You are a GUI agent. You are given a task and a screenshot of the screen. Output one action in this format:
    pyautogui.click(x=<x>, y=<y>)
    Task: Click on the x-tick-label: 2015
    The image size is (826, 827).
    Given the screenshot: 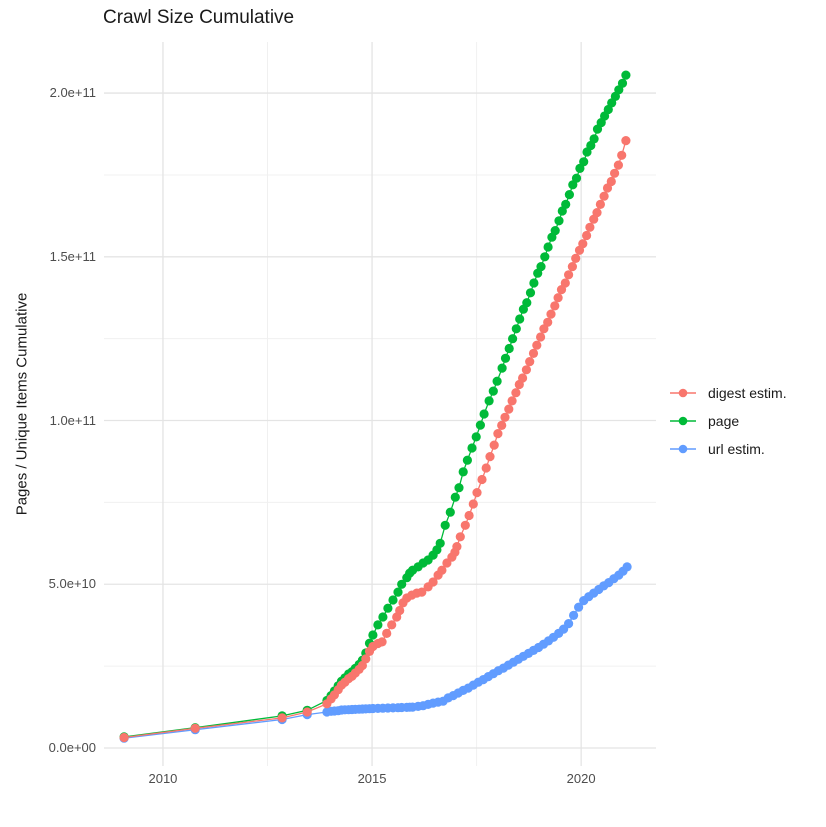 What is the action you would take?
    pyautogui.click(x=372, y=778)
    